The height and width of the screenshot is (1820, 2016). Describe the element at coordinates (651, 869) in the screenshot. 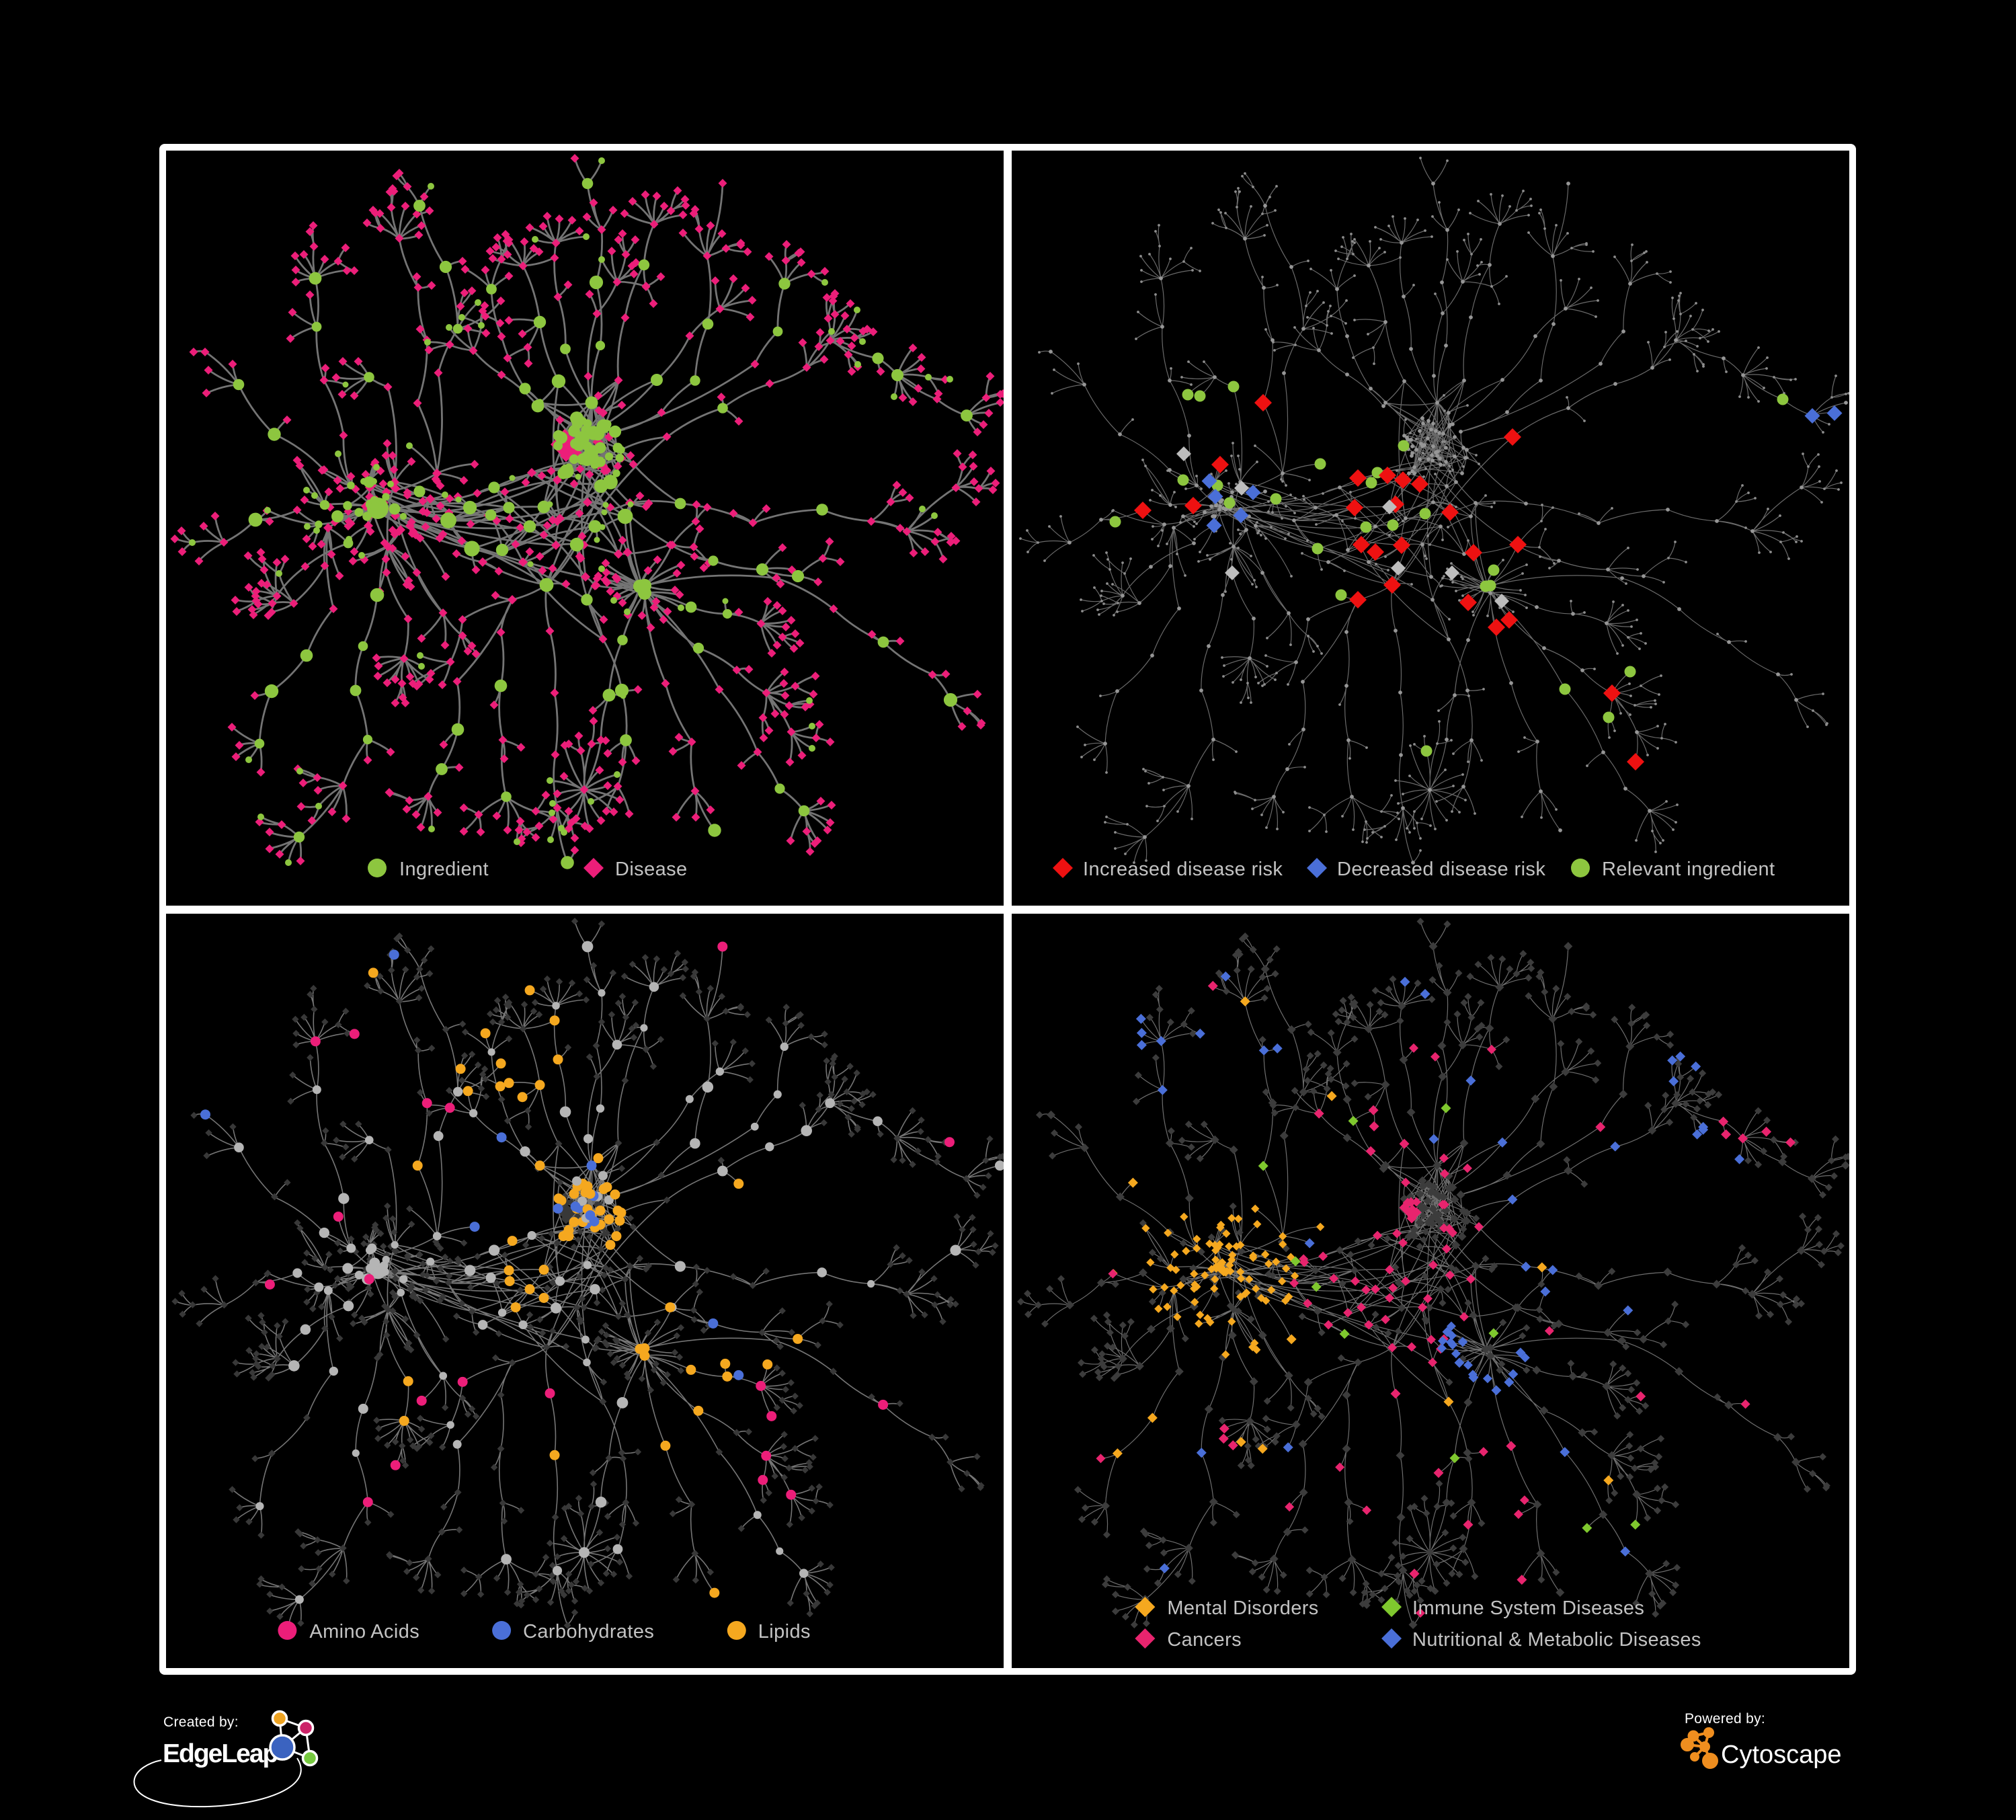

I see `svg-text: Disease` at that location.